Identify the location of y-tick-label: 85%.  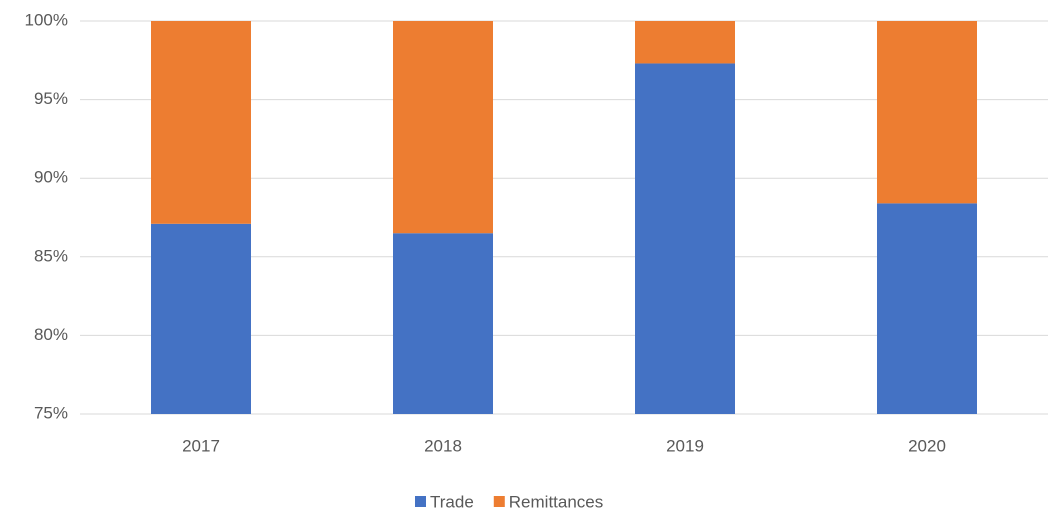
(51, 255).